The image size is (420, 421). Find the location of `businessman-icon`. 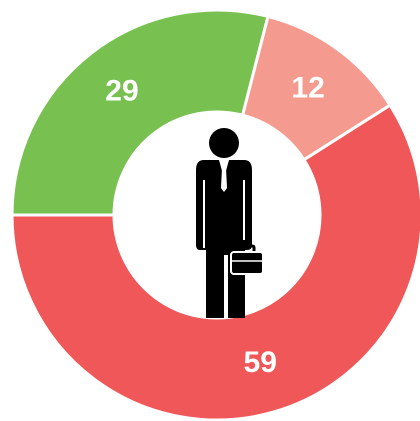

businessman-icon is located at coordinates (230, 223).